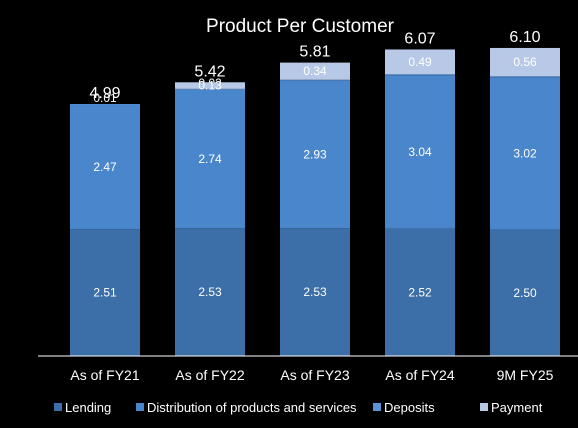 Image resolution: width=578 pixels, height=428 pixels. Describe the element at coordinates (209, 375) in the screenshot. I see `x-tick-label: As of FY22` at that location.